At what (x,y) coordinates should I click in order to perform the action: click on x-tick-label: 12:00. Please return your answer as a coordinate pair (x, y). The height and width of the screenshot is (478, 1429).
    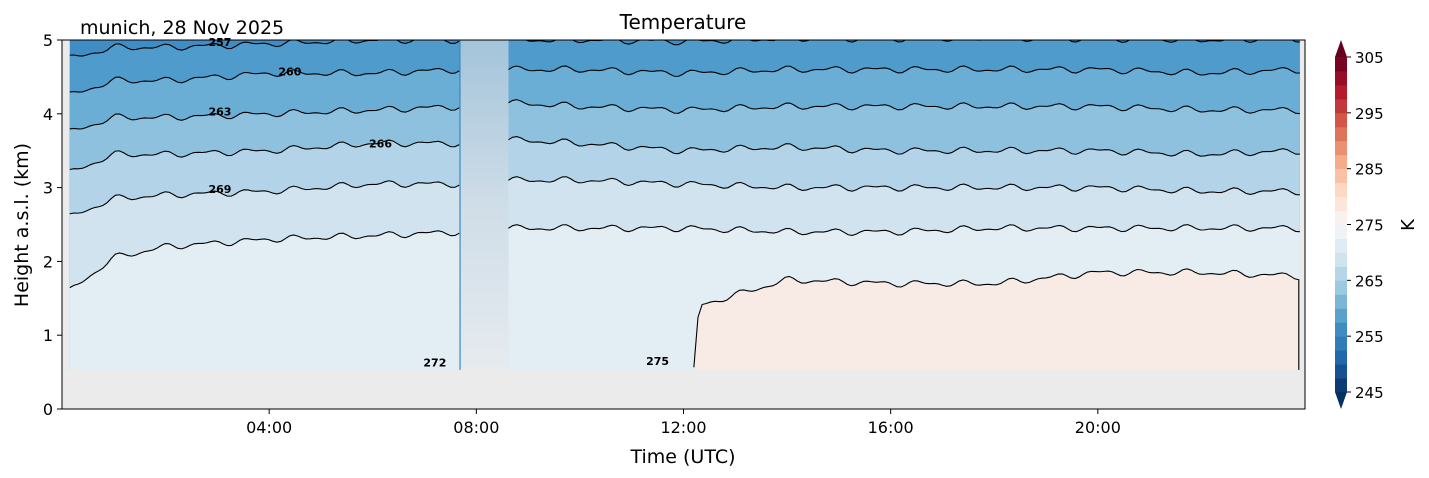
    Looking at the image, I should click on (683, 427).